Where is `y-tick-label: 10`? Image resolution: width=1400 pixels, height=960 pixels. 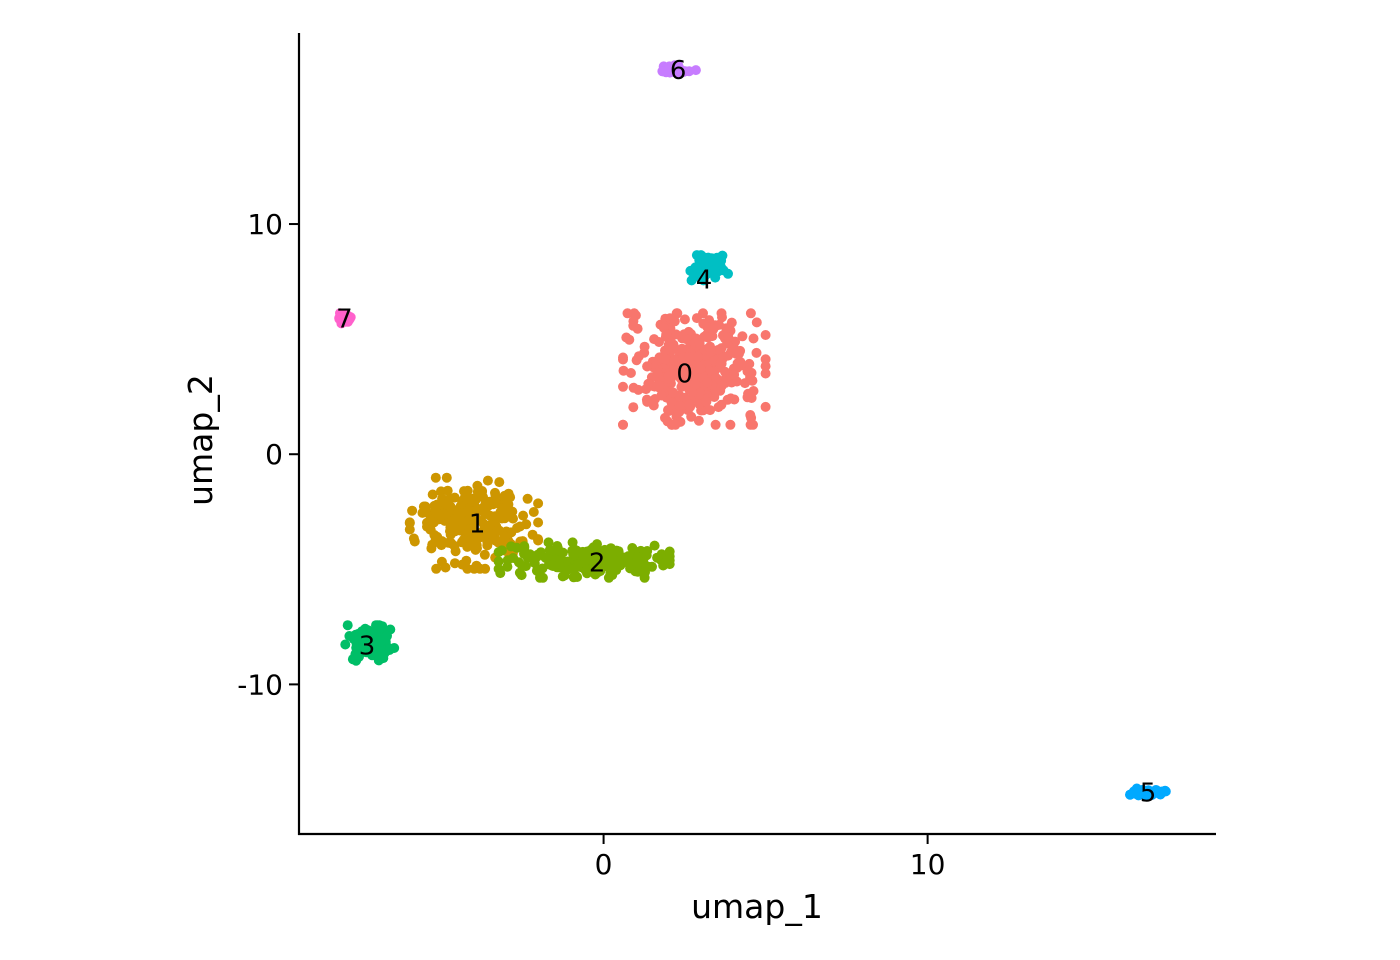 y-tick-label: 10 is located at coordinates (265, 224).